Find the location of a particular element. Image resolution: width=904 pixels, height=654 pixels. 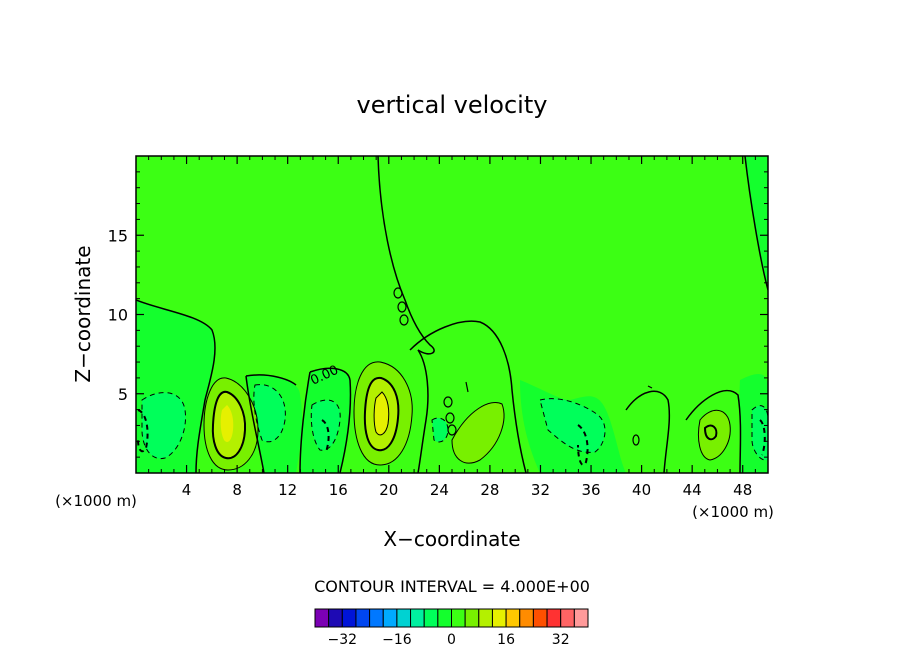

x-tick-label: 40 is located at coordinates (641, 490).